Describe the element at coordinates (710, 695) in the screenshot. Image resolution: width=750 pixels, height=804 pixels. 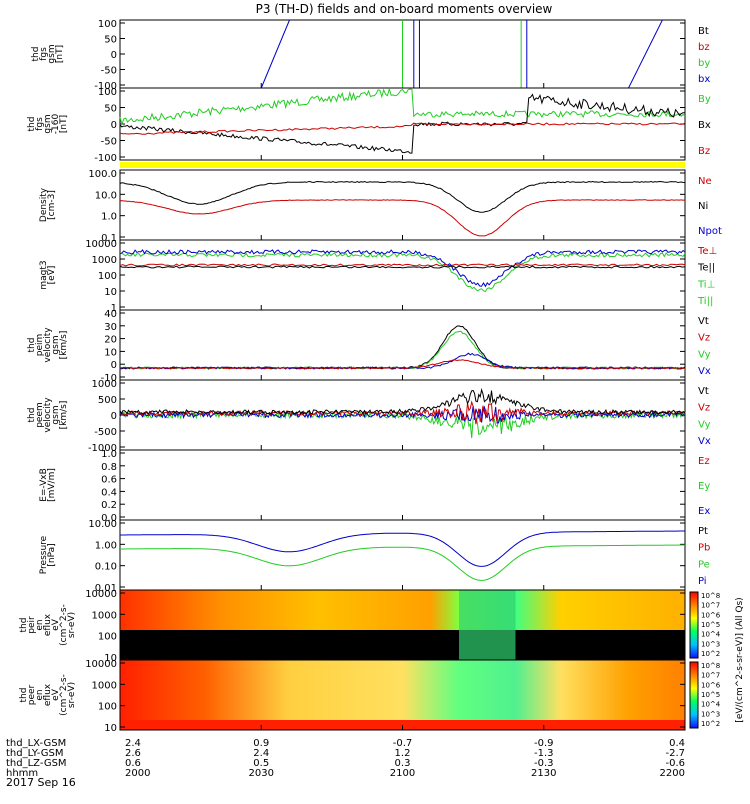
I see `colorbar-tick: 10^5` at that location.